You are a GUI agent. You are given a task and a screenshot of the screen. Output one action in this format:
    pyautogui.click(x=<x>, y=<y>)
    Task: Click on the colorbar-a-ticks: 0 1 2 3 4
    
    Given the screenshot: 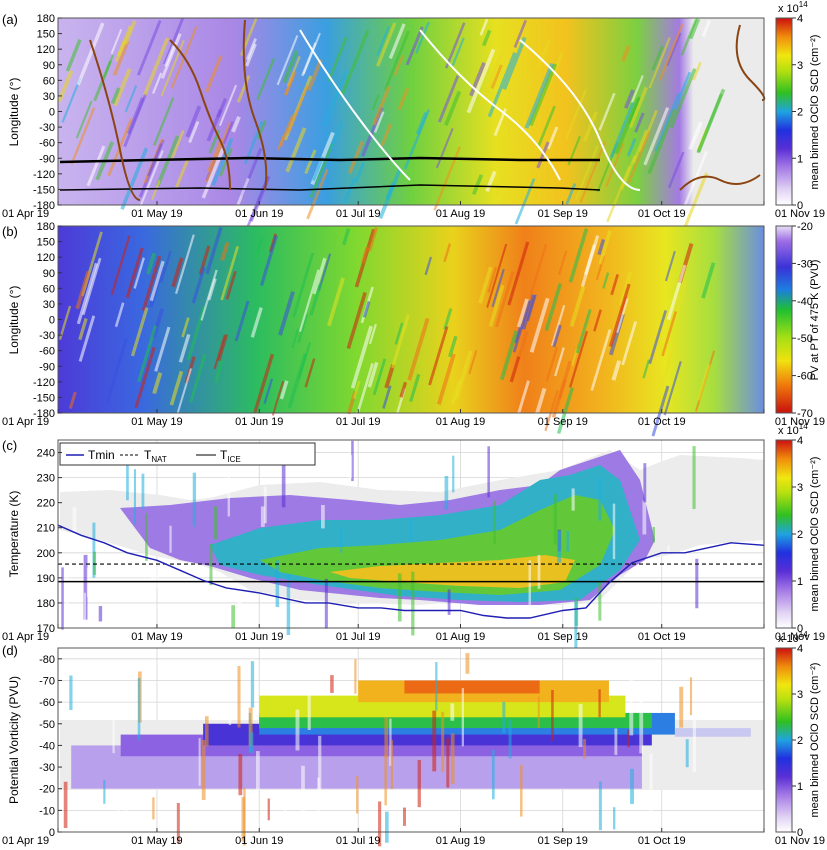 What is the action you would take?
    pyautogui.click(x=797, y=112)
    